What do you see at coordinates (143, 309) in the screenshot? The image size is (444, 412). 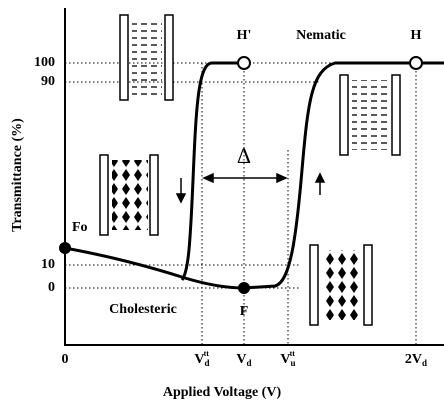 I see `label-cholesteric: Cholesteric` at bounding box center [143, 309].